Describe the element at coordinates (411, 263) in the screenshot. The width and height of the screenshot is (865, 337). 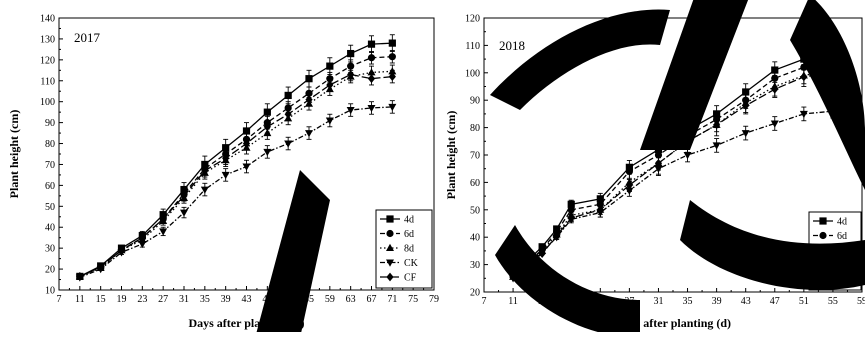
I see `legend-label-CK: CK` at that location.